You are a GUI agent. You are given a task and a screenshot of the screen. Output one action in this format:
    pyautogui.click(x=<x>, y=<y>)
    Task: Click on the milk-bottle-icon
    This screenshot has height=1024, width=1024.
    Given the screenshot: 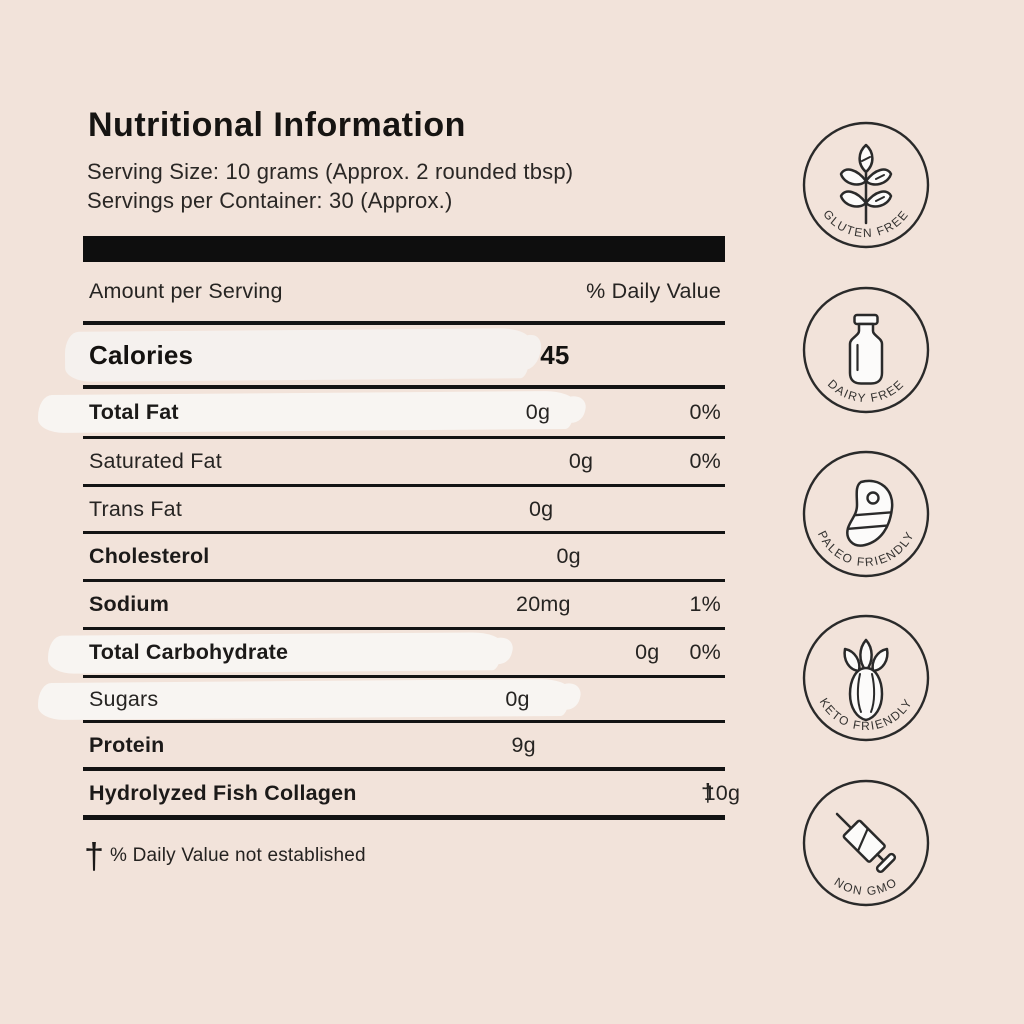 What is the action you would take?
    pyautogui.click(x=866, y=349)
    